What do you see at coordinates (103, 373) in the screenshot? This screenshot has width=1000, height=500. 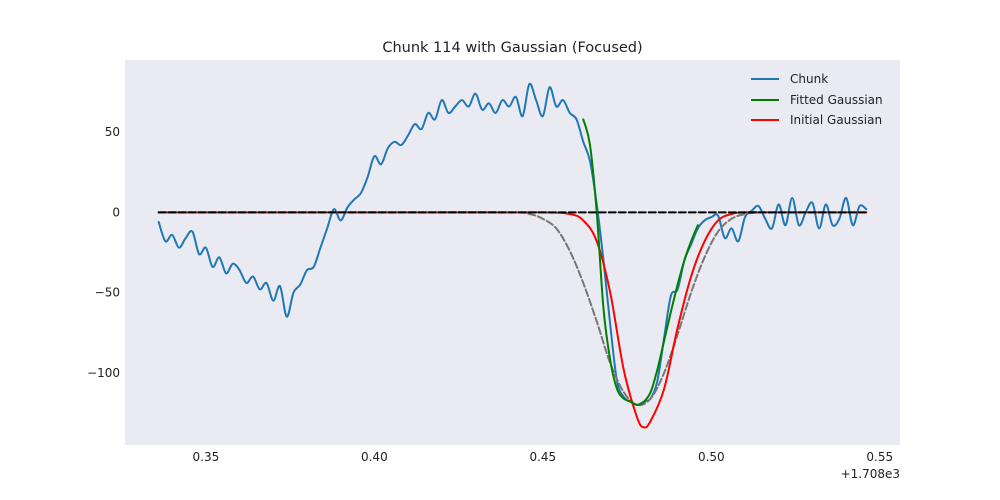 I see `y-tick-label: −100` at bounding box center [103, 373].